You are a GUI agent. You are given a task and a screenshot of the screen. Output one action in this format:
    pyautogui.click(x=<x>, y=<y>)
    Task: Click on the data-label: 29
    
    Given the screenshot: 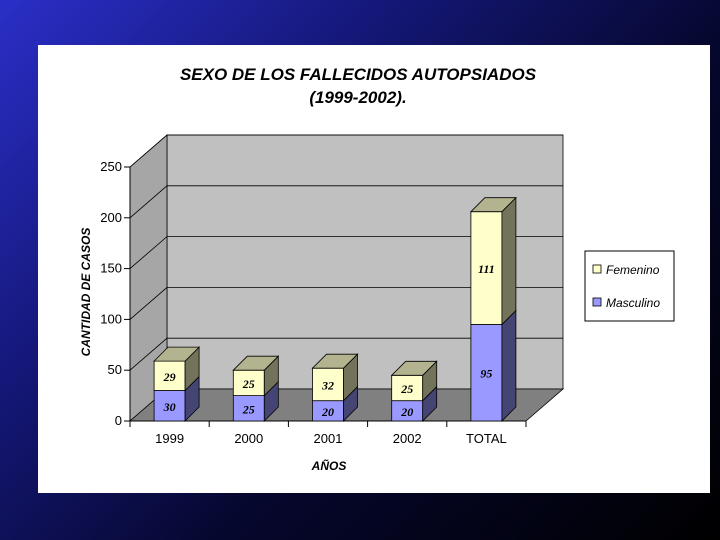 What is the action you would take?
    pyautogui.click(x=169, y=377)
    